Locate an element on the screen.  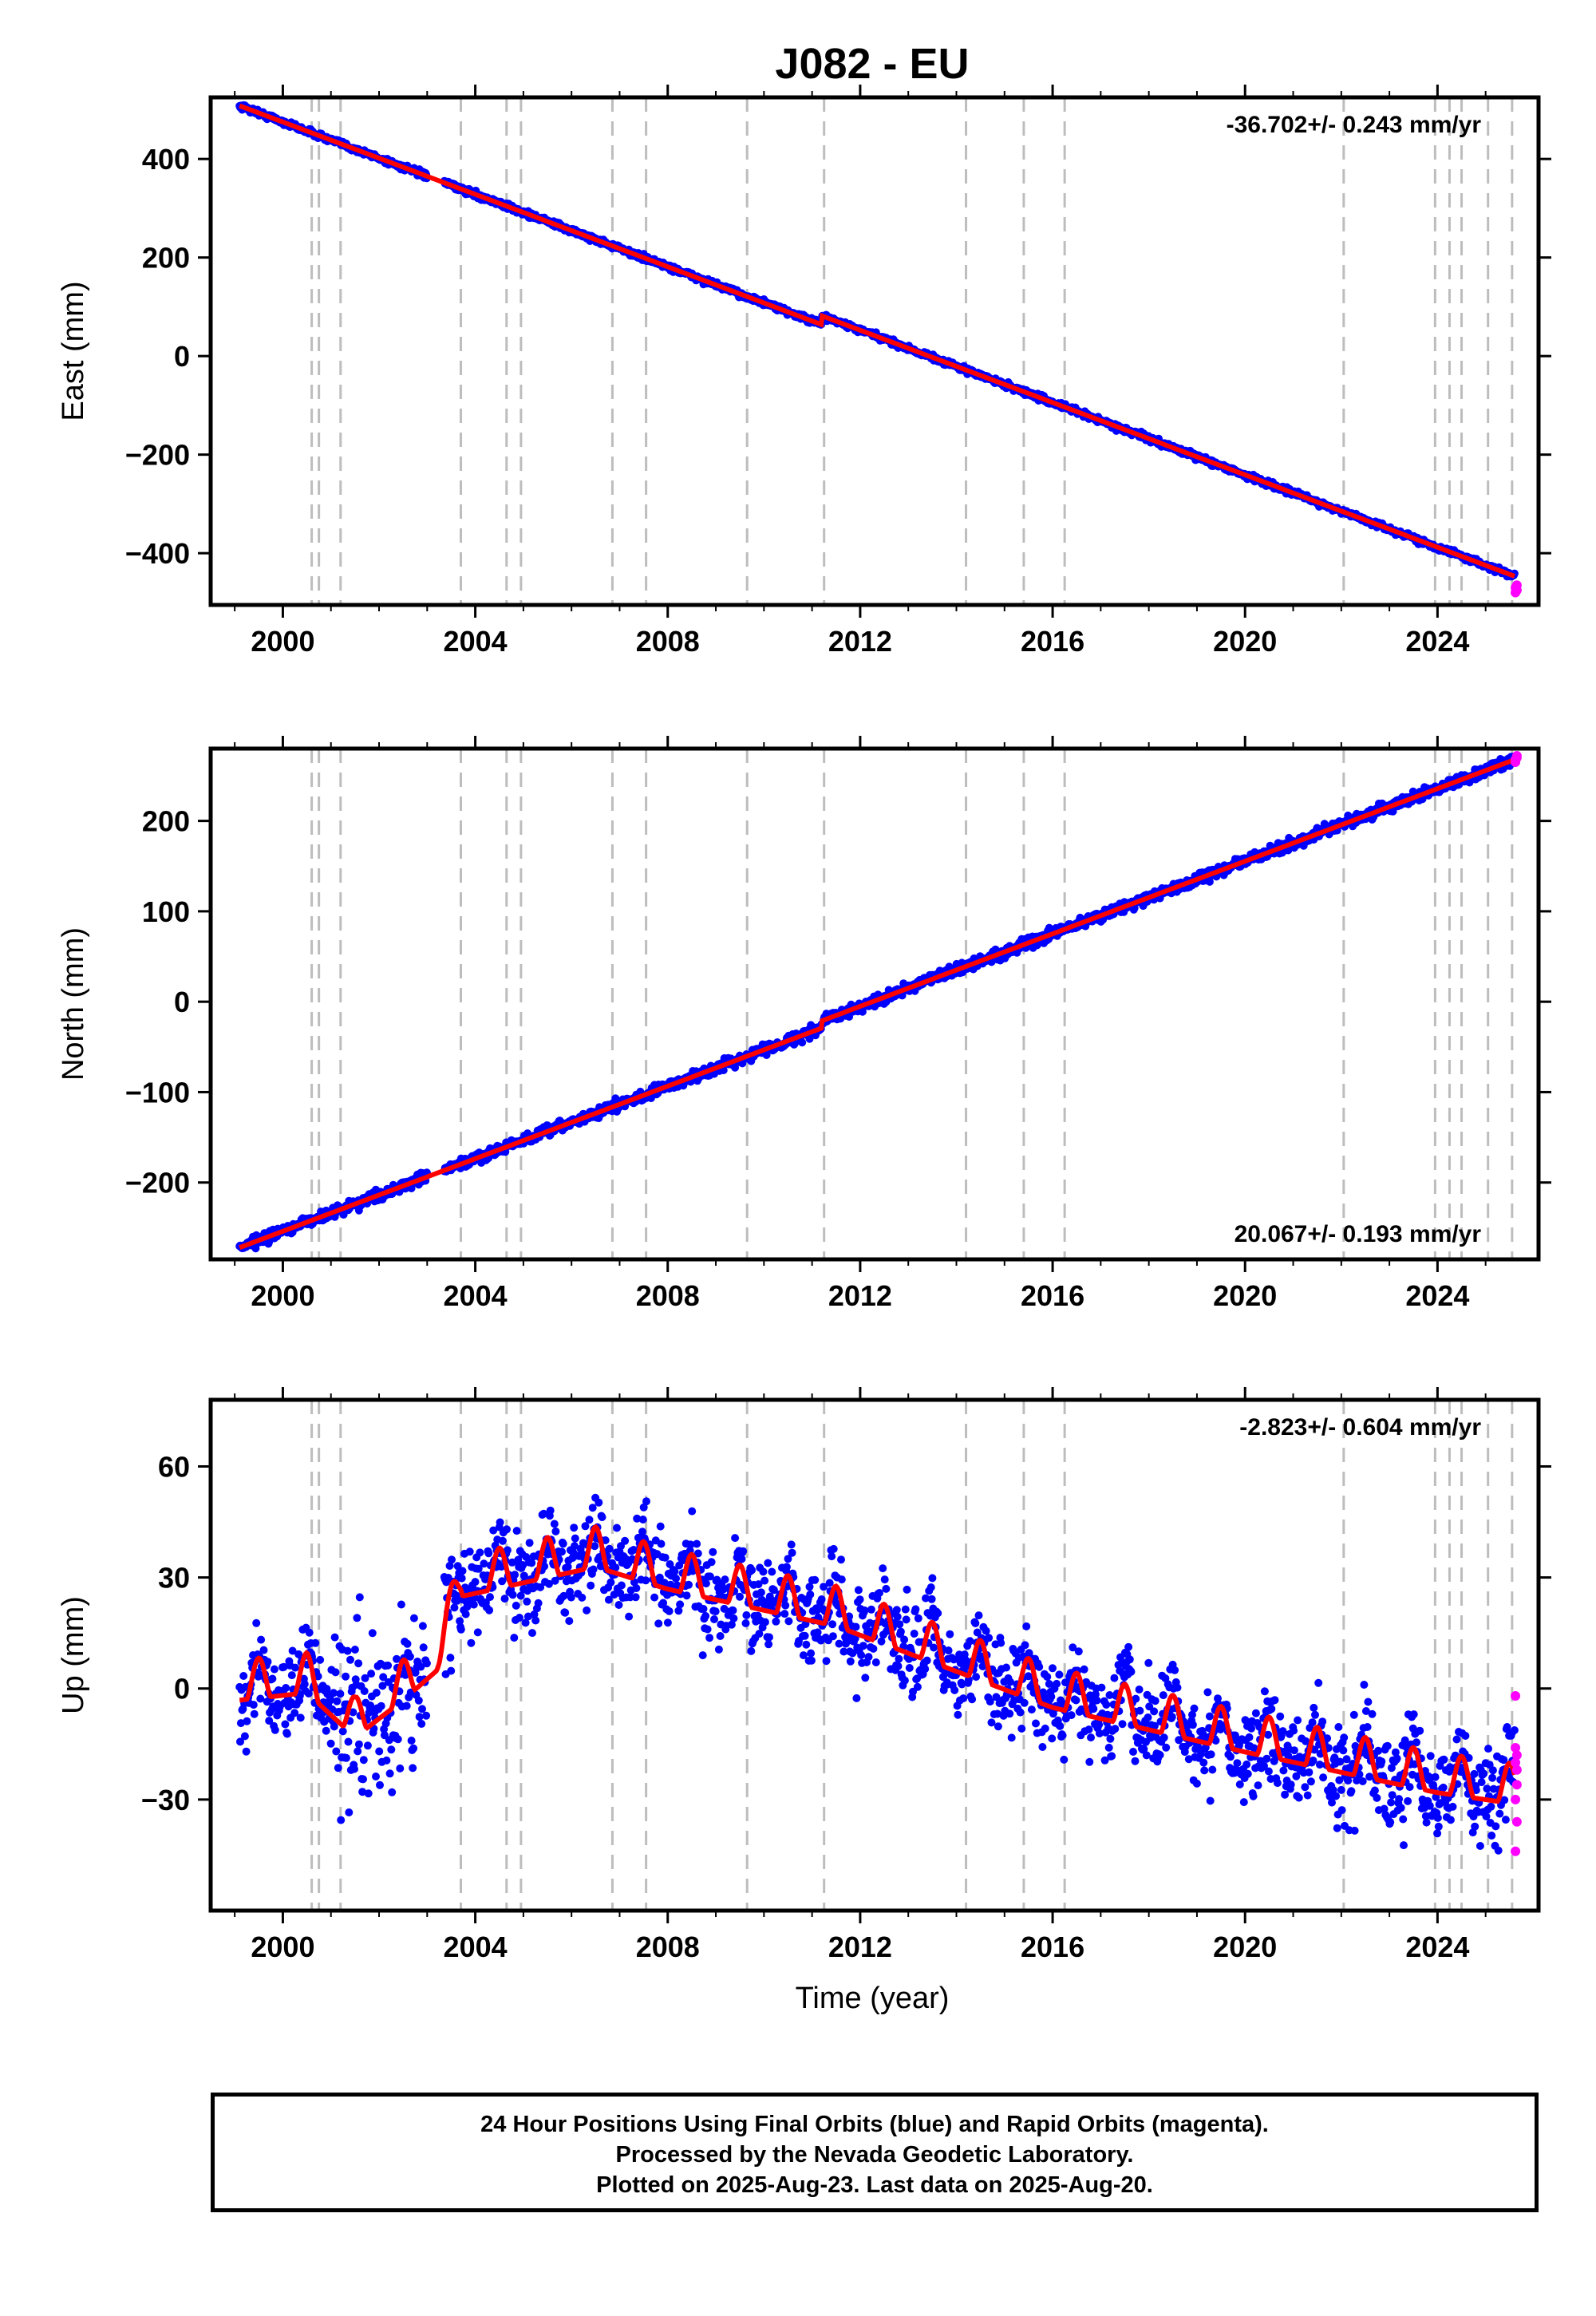
y-tick-label: 0 is located at coordinates (182, 356).